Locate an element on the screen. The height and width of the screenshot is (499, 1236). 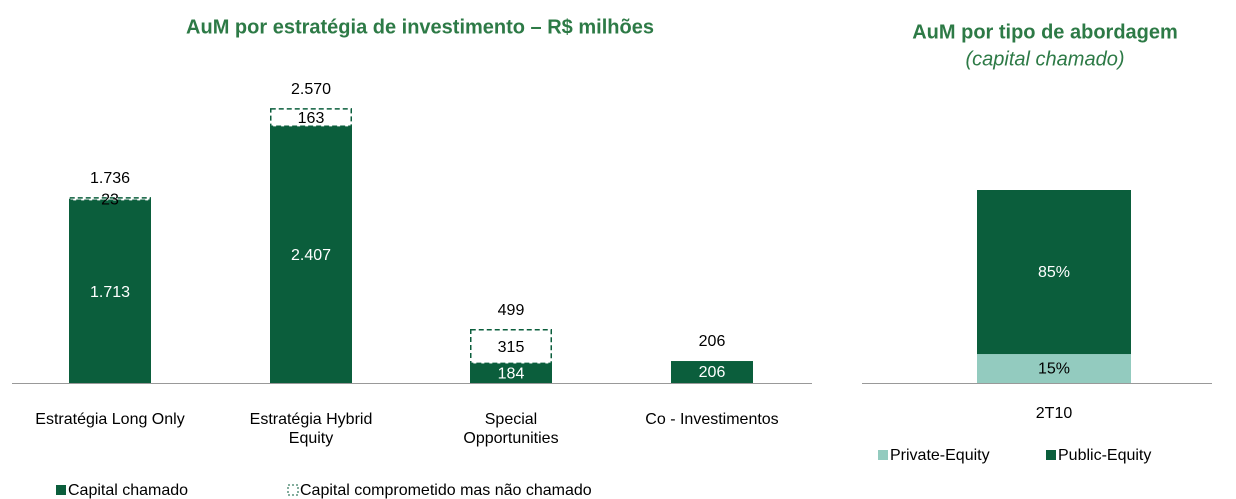
value-label: 23 is located at coordinates (110, 199).